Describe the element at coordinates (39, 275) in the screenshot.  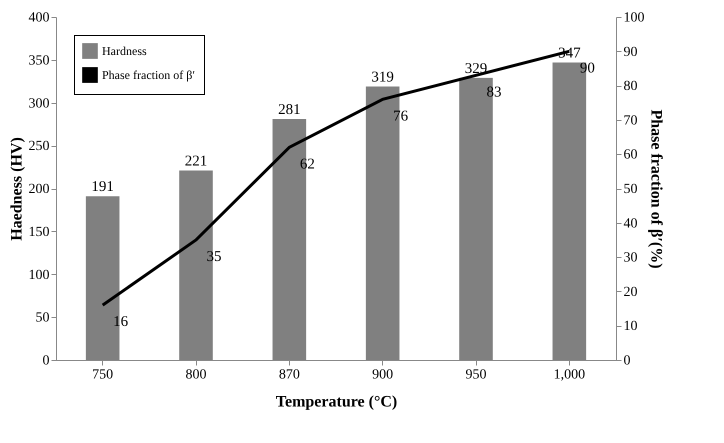
I see `y-tick-label: 100` at that location.